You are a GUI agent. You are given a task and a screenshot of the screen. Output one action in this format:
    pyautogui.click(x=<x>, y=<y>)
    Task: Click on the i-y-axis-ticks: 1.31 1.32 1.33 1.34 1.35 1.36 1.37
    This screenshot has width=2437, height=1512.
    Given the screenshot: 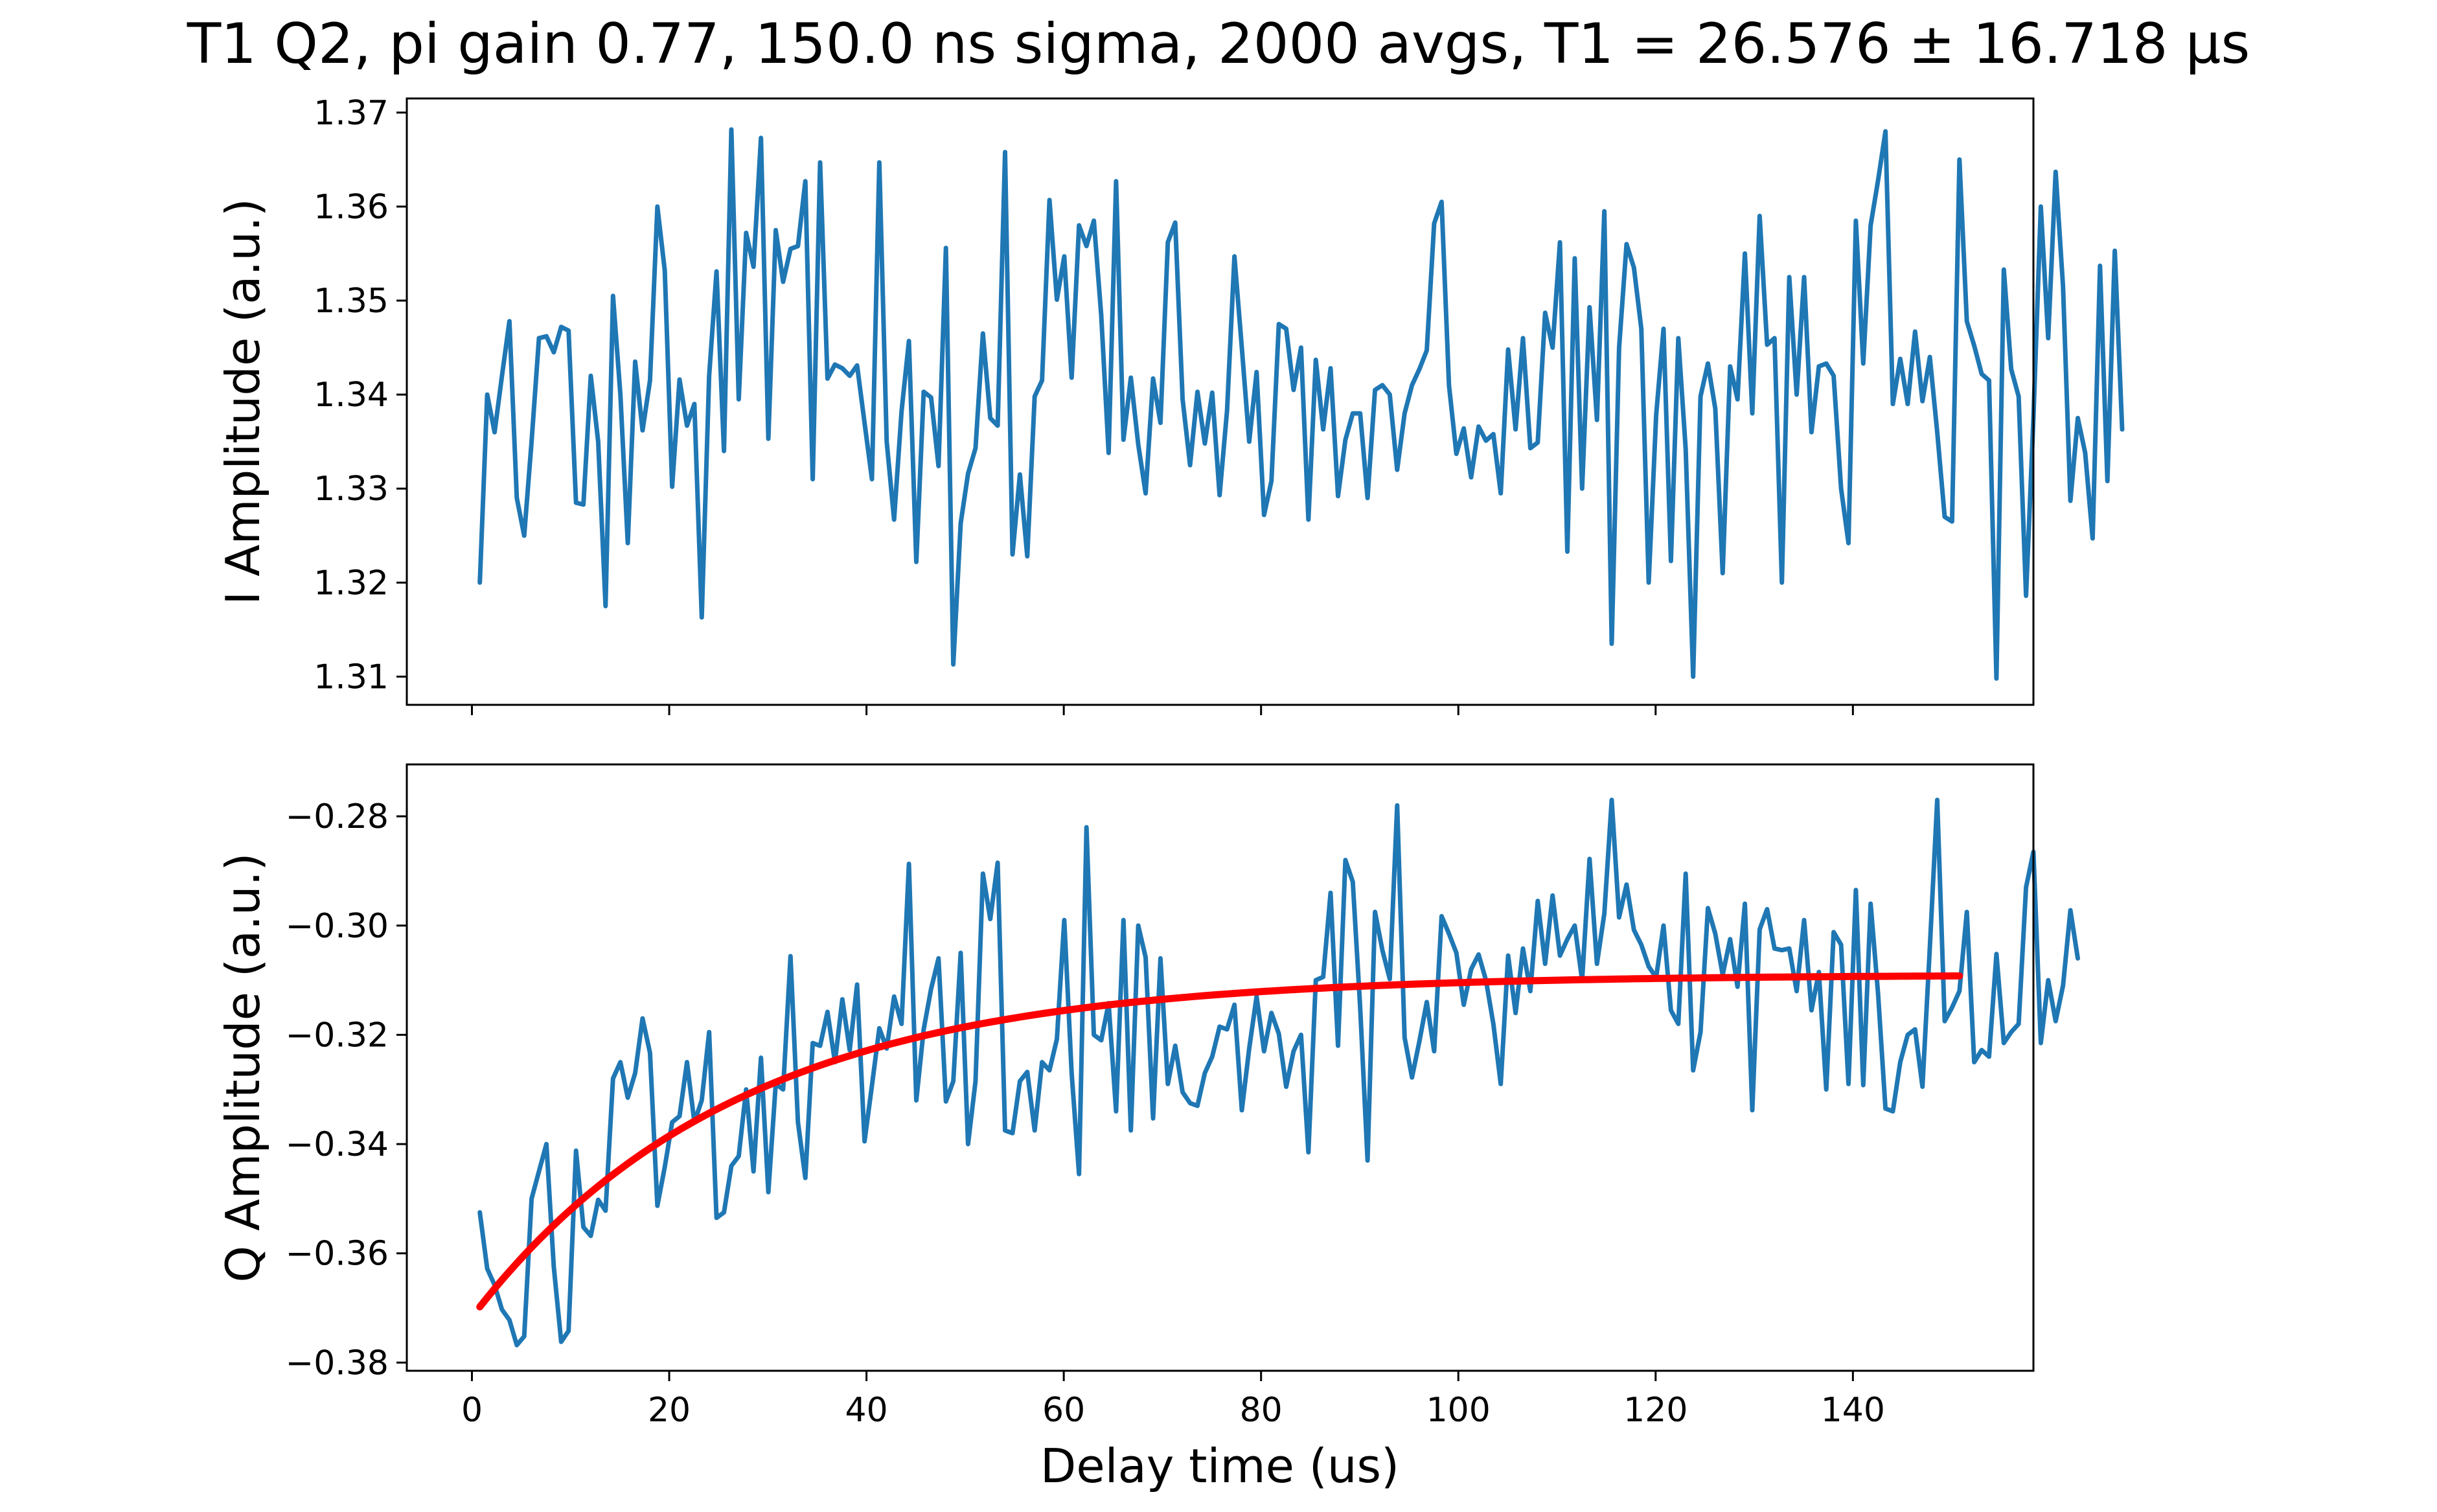 What is the action you would take?
    pyautogui.click(x=360, y=395)
    